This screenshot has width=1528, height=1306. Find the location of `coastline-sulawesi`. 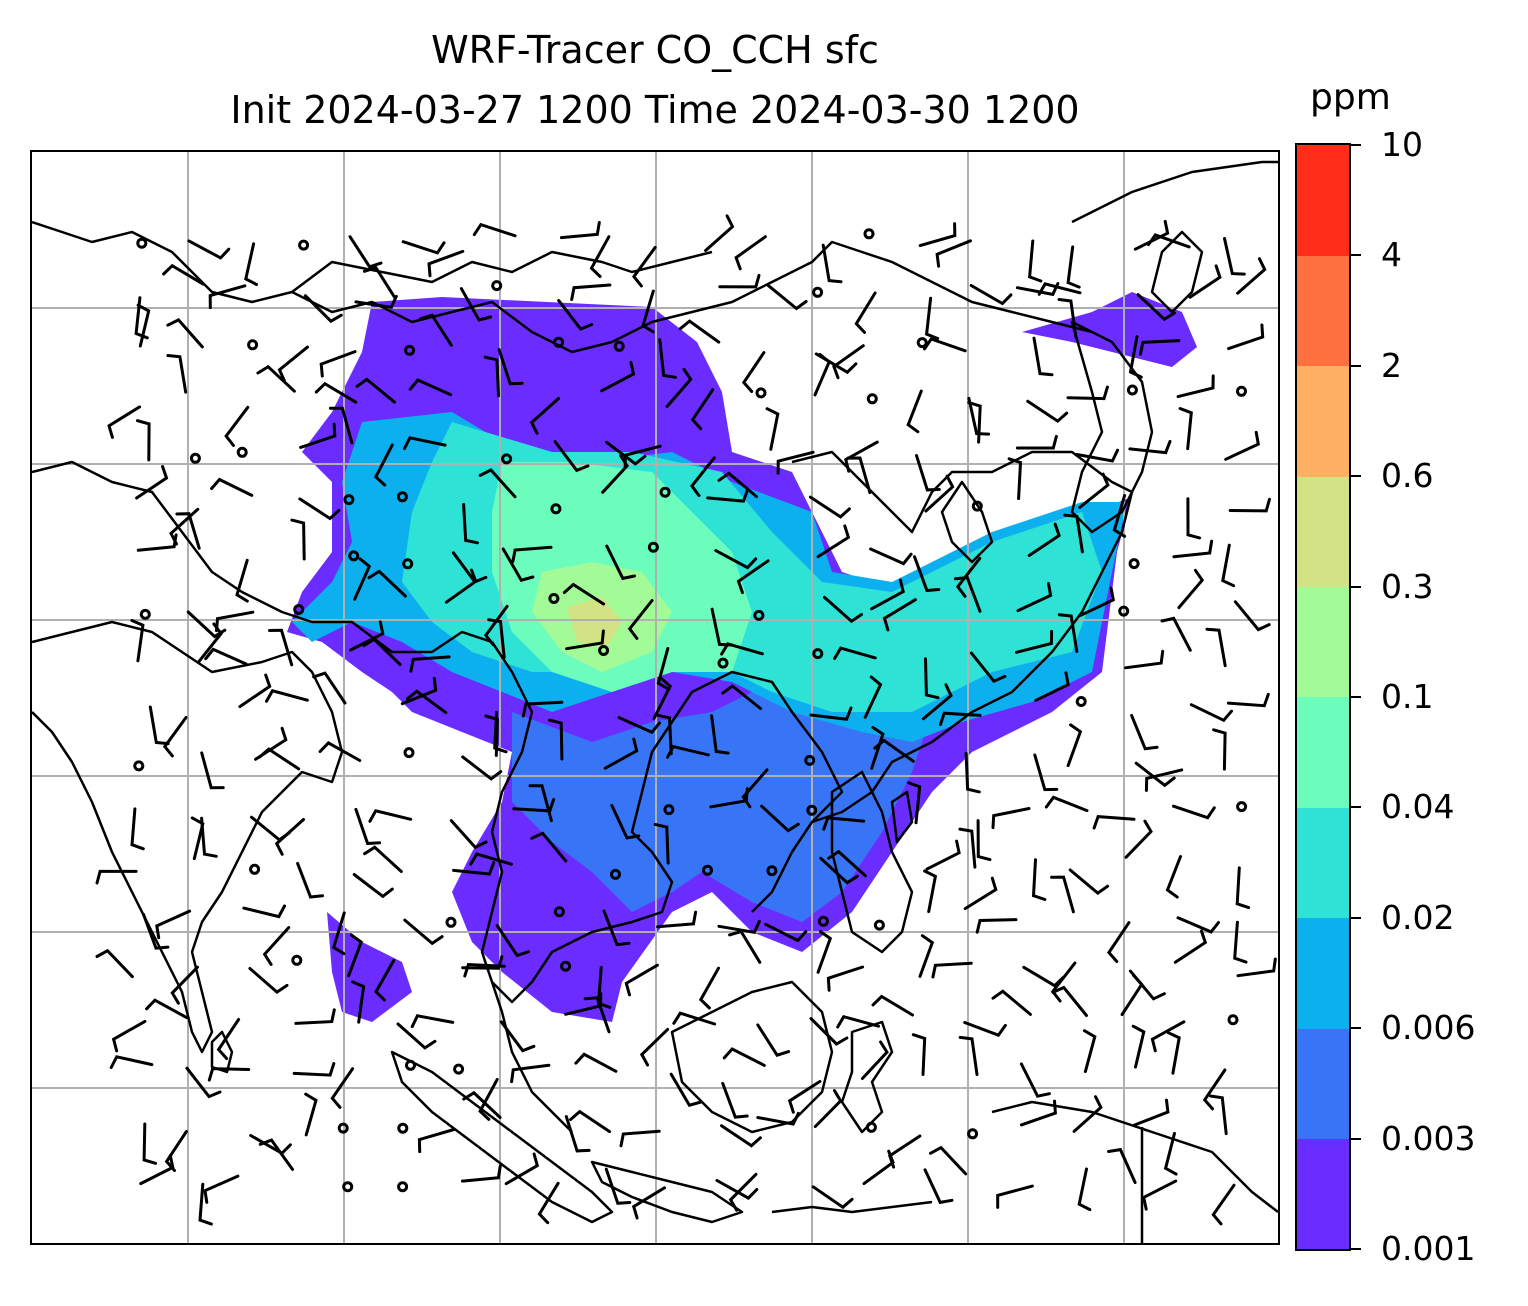

coastline-sulawesi is located at coordinates (867, 1077).